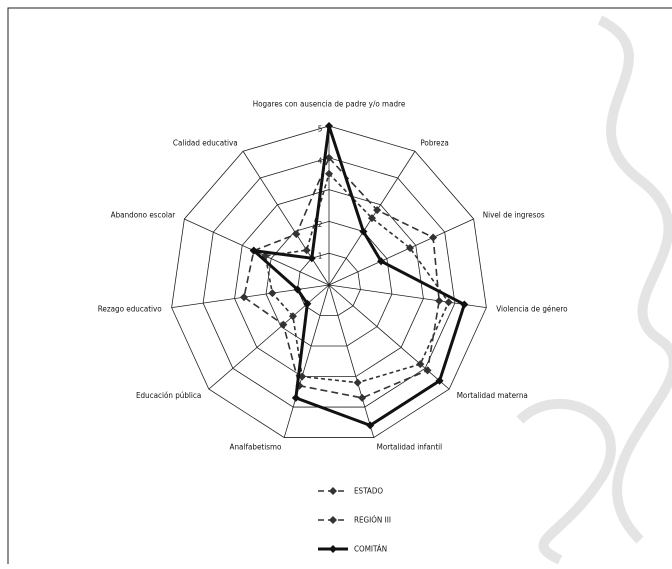  Describe the element at coordinates (143, 214) in the screenshot. I see `axis-label: Abandono escolar` at that location.